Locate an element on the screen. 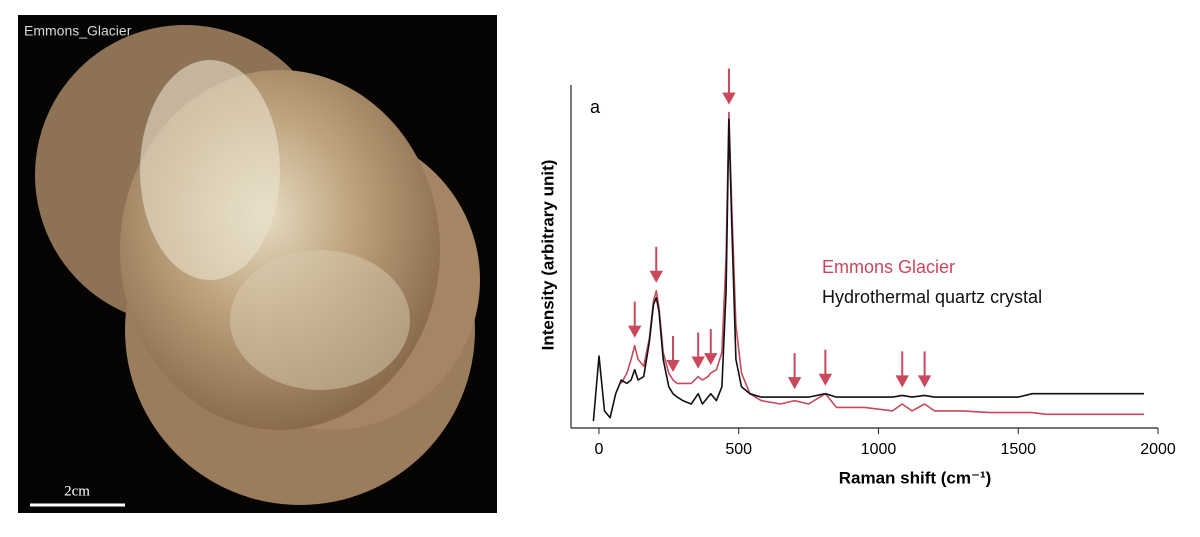  x-tick-label: 1500 is located at coordinates (1018, 449).